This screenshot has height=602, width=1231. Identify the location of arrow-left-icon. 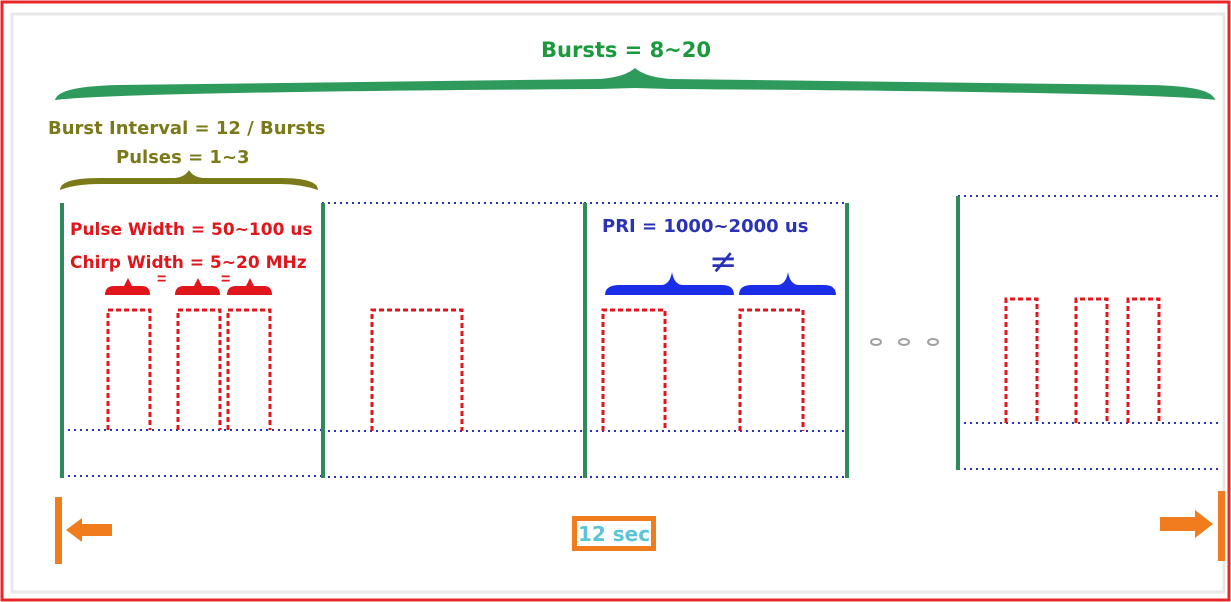
(83, 530).